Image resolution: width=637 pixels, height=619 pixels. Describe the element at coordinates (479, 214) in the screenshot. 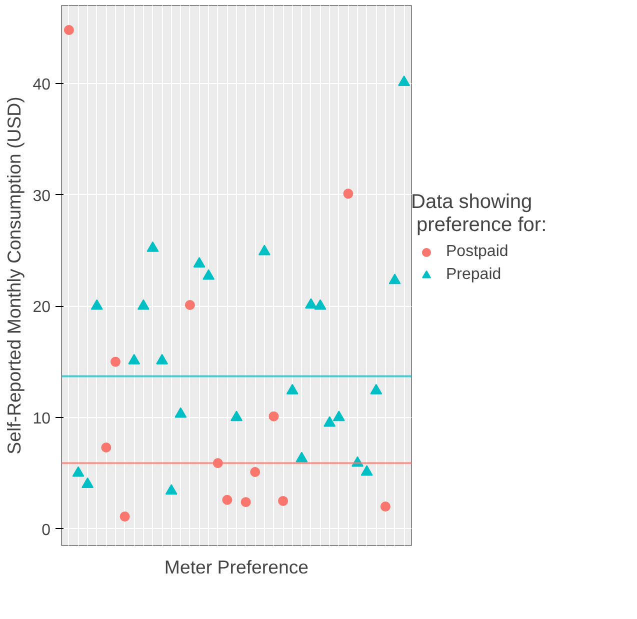

I see `legend-title: Data showing preference for:` at that location.